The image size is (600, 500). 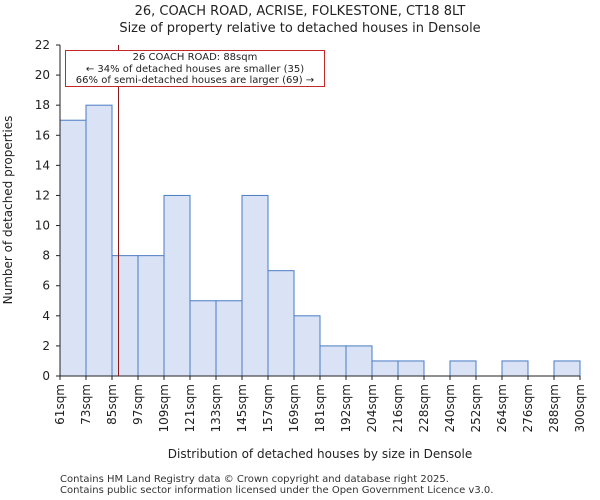 What do you see at coordinates (60, 404) in the screenshot?
I see `x-tick-label: 61sqm` at bounding box center [60, 404].